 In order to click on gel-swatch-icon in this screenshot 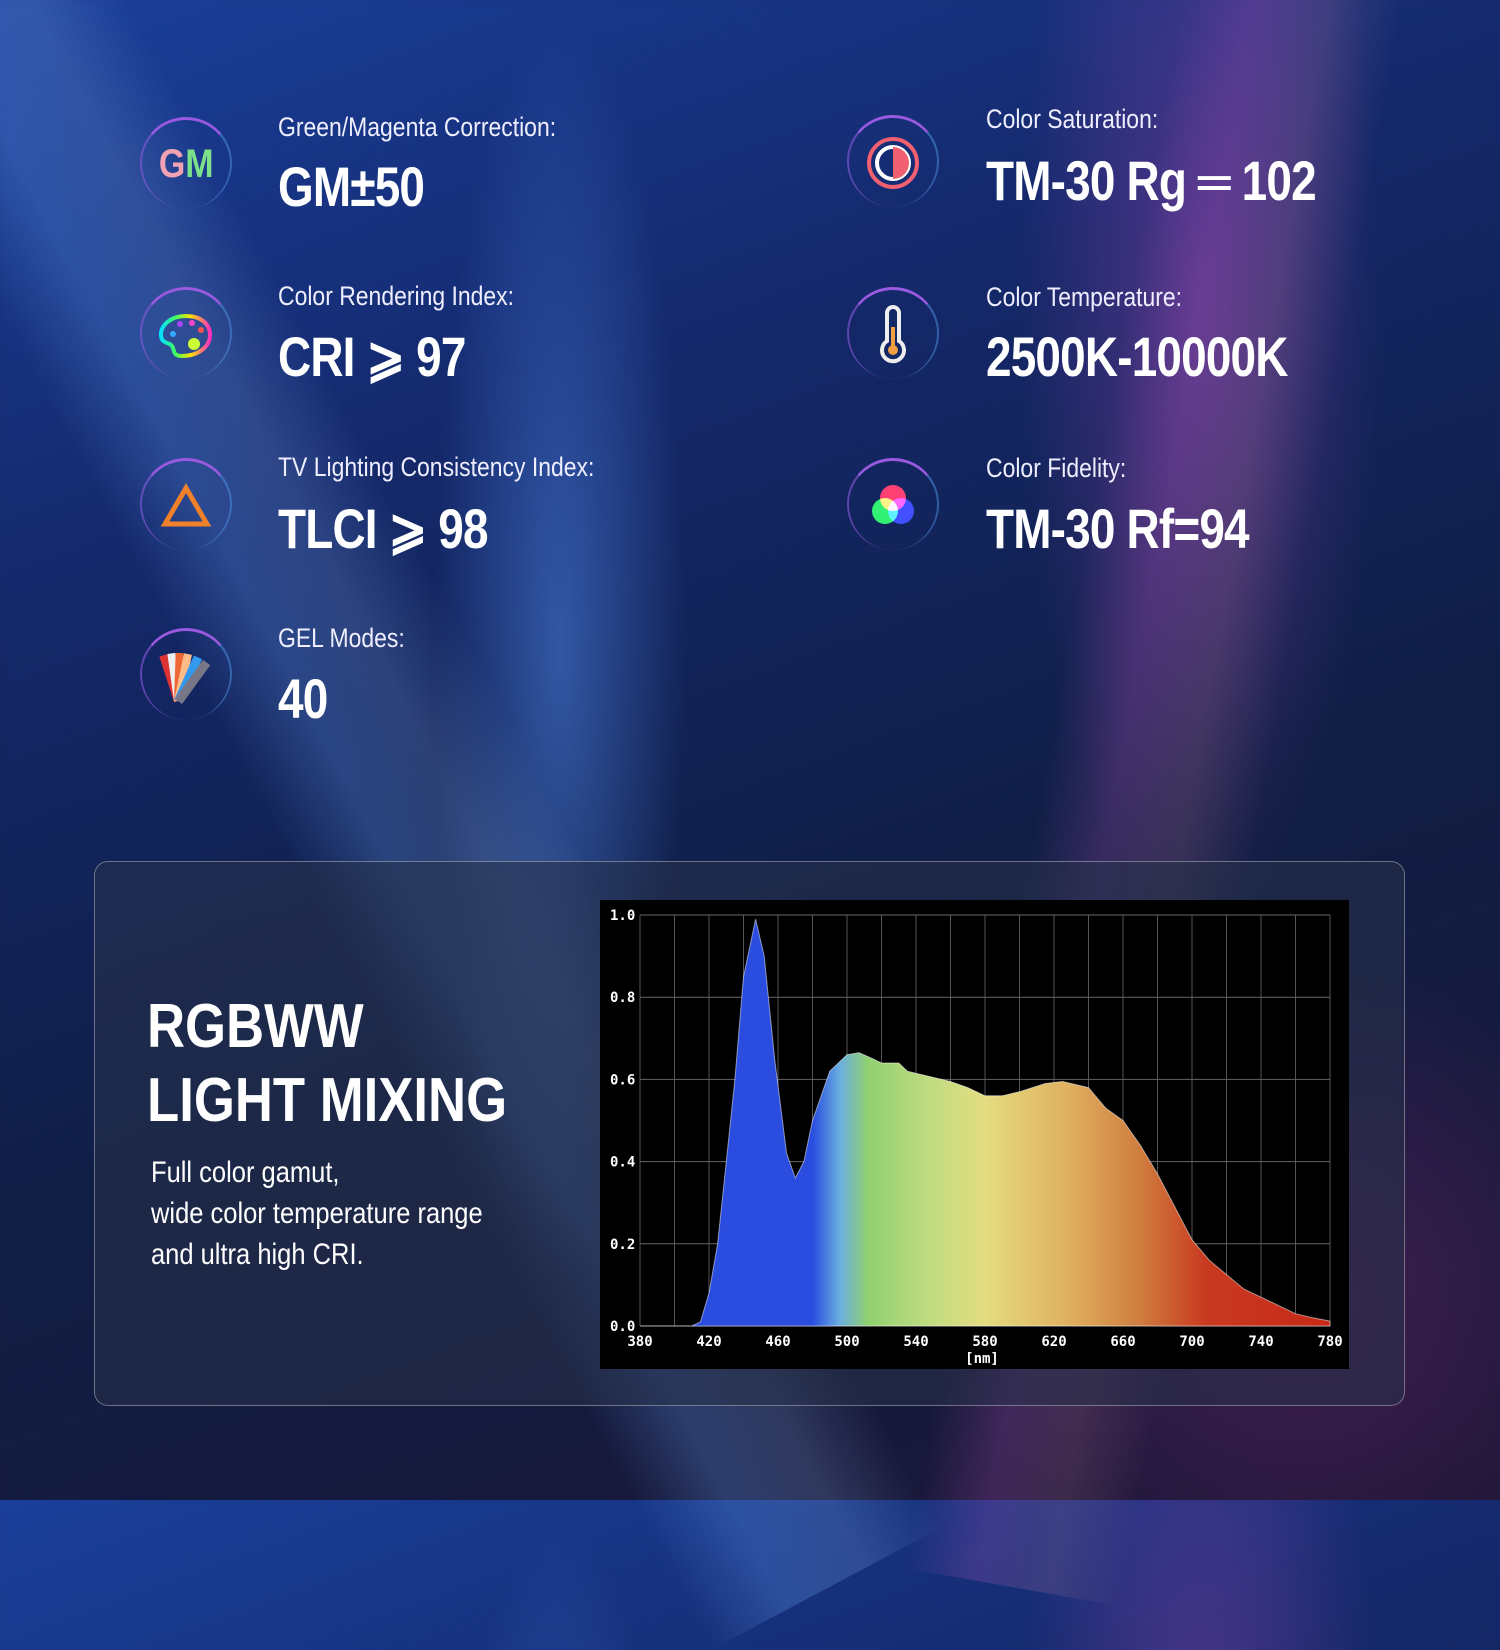, I will do `click(186, 674)`.